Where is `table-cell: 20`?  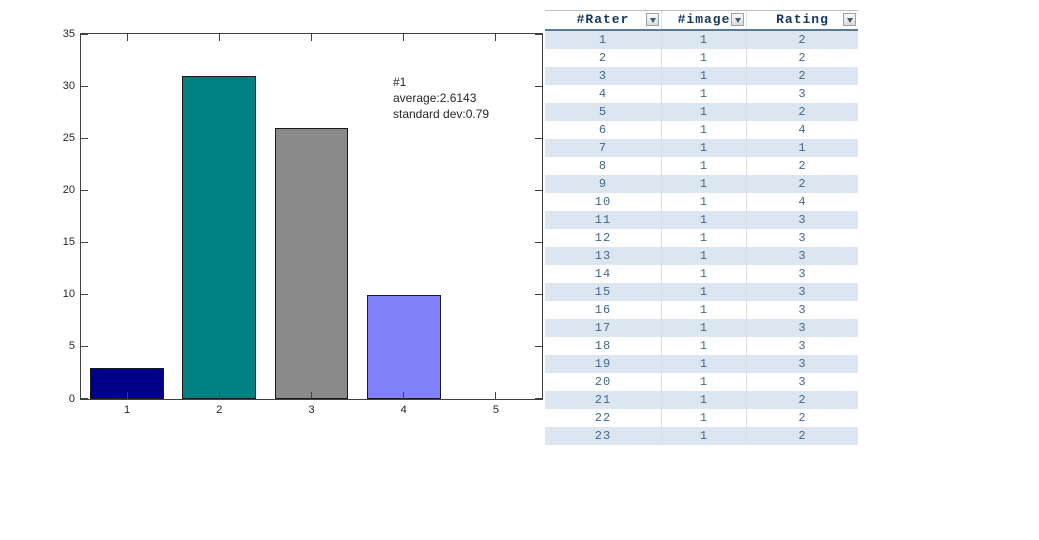
table-cell: 20 is located at coordinates (603, 382).